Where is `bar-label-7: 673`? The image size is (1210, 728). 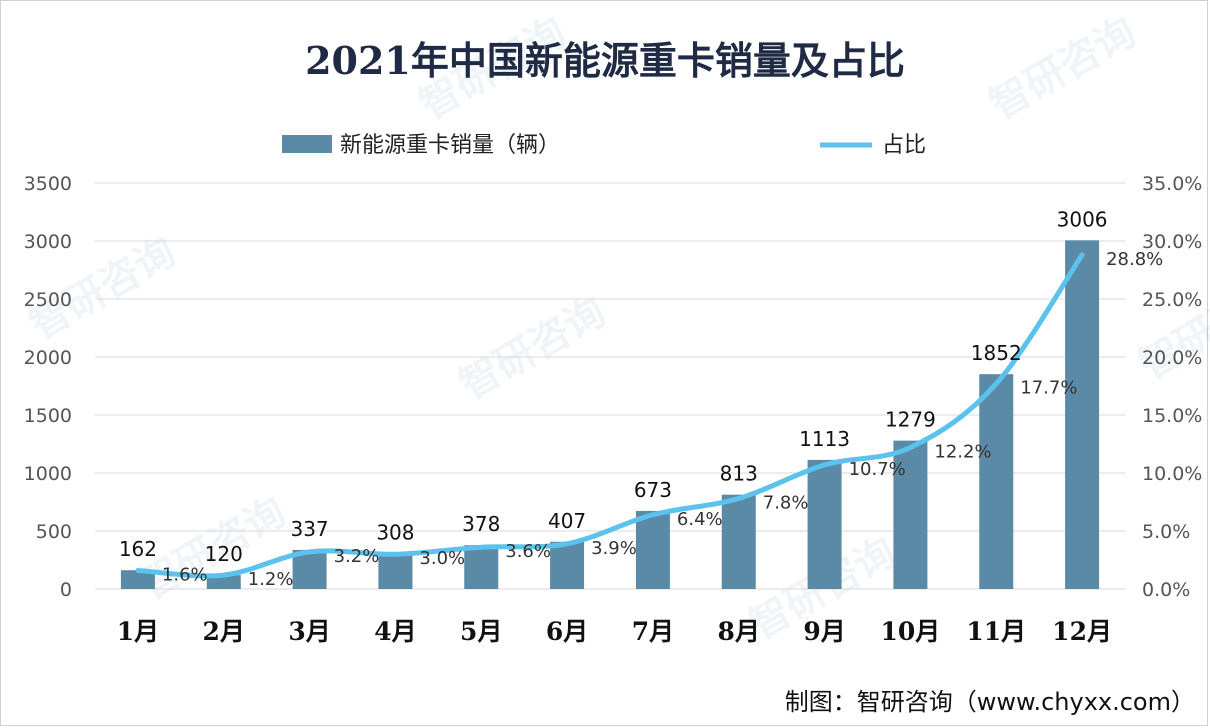
bar-label-7: 673 is located at coordinates (653, 490).